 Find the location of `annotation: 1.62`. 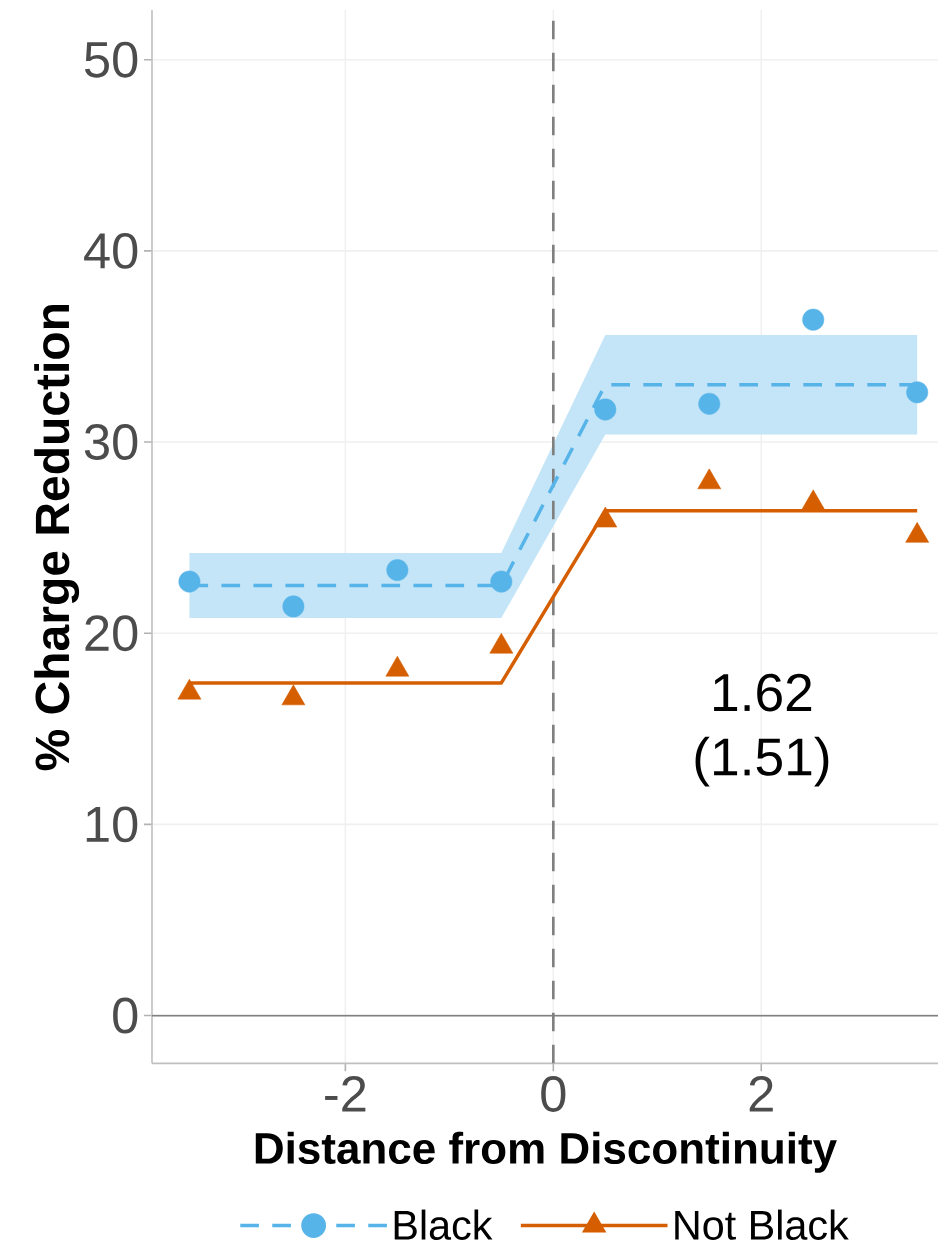

annotation: 1.62 is located at coordinates (763, 692).